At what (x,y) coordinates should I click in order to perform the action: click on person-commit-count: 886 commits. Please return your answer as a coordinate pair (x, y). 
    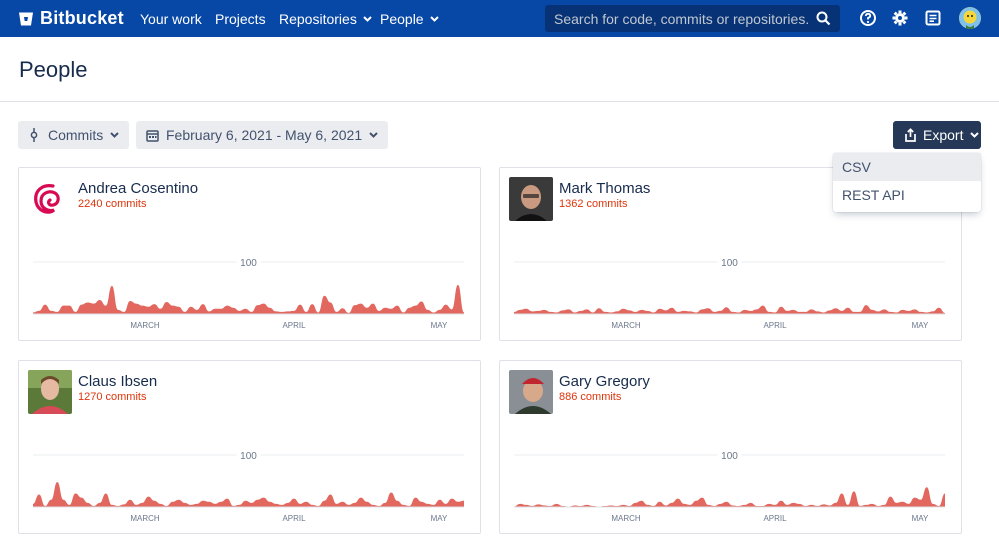
    Looking at the image, I should click on (590, 397).